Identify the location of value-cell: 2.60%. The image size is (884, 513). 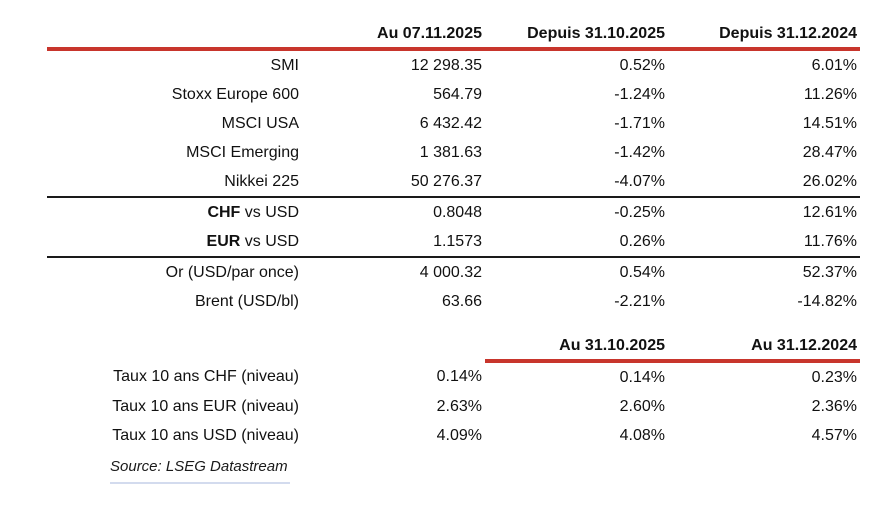
(642, 406).